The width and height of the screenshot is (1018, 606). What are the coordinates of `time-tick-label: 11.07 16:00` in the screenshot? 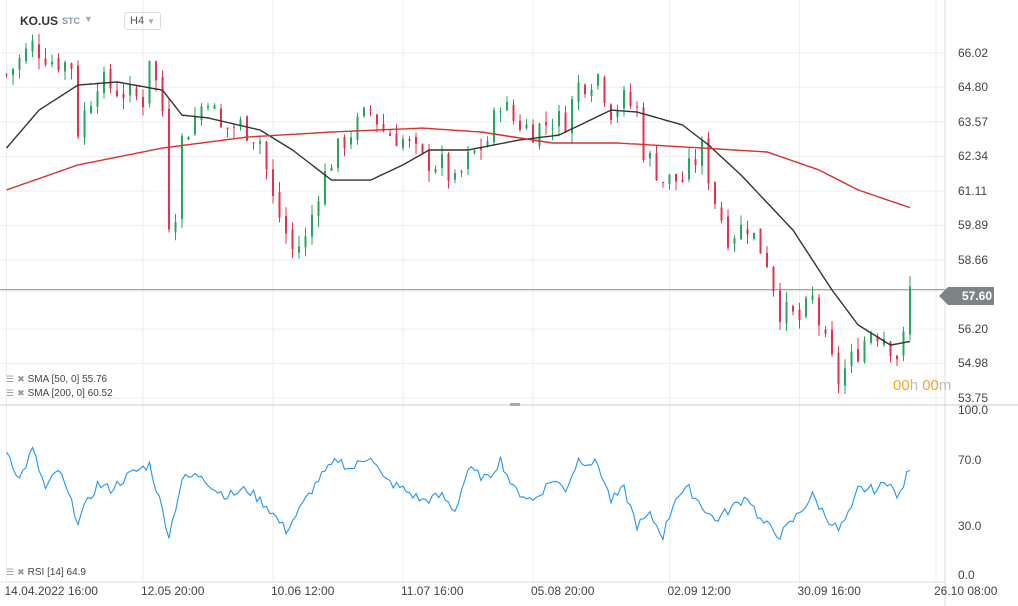 It's located at (432, 591).